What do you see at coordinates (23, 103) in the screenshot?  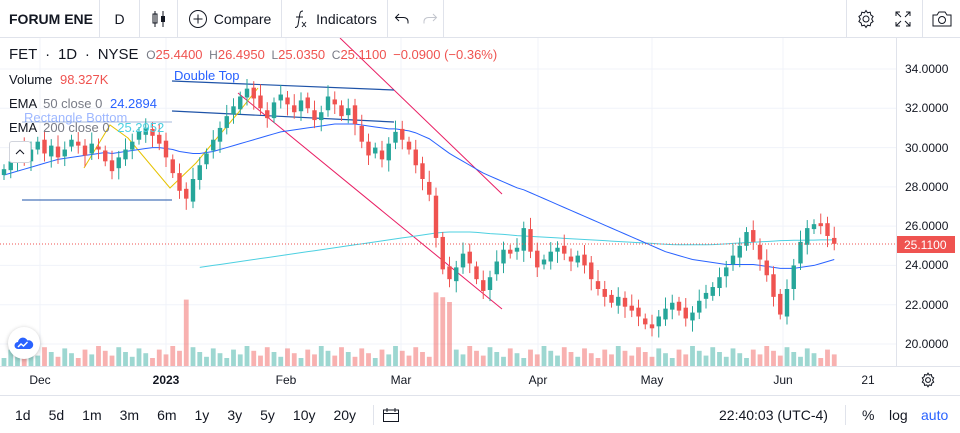 I see `ema50-label: EMA` at bounding box center [23, 103].